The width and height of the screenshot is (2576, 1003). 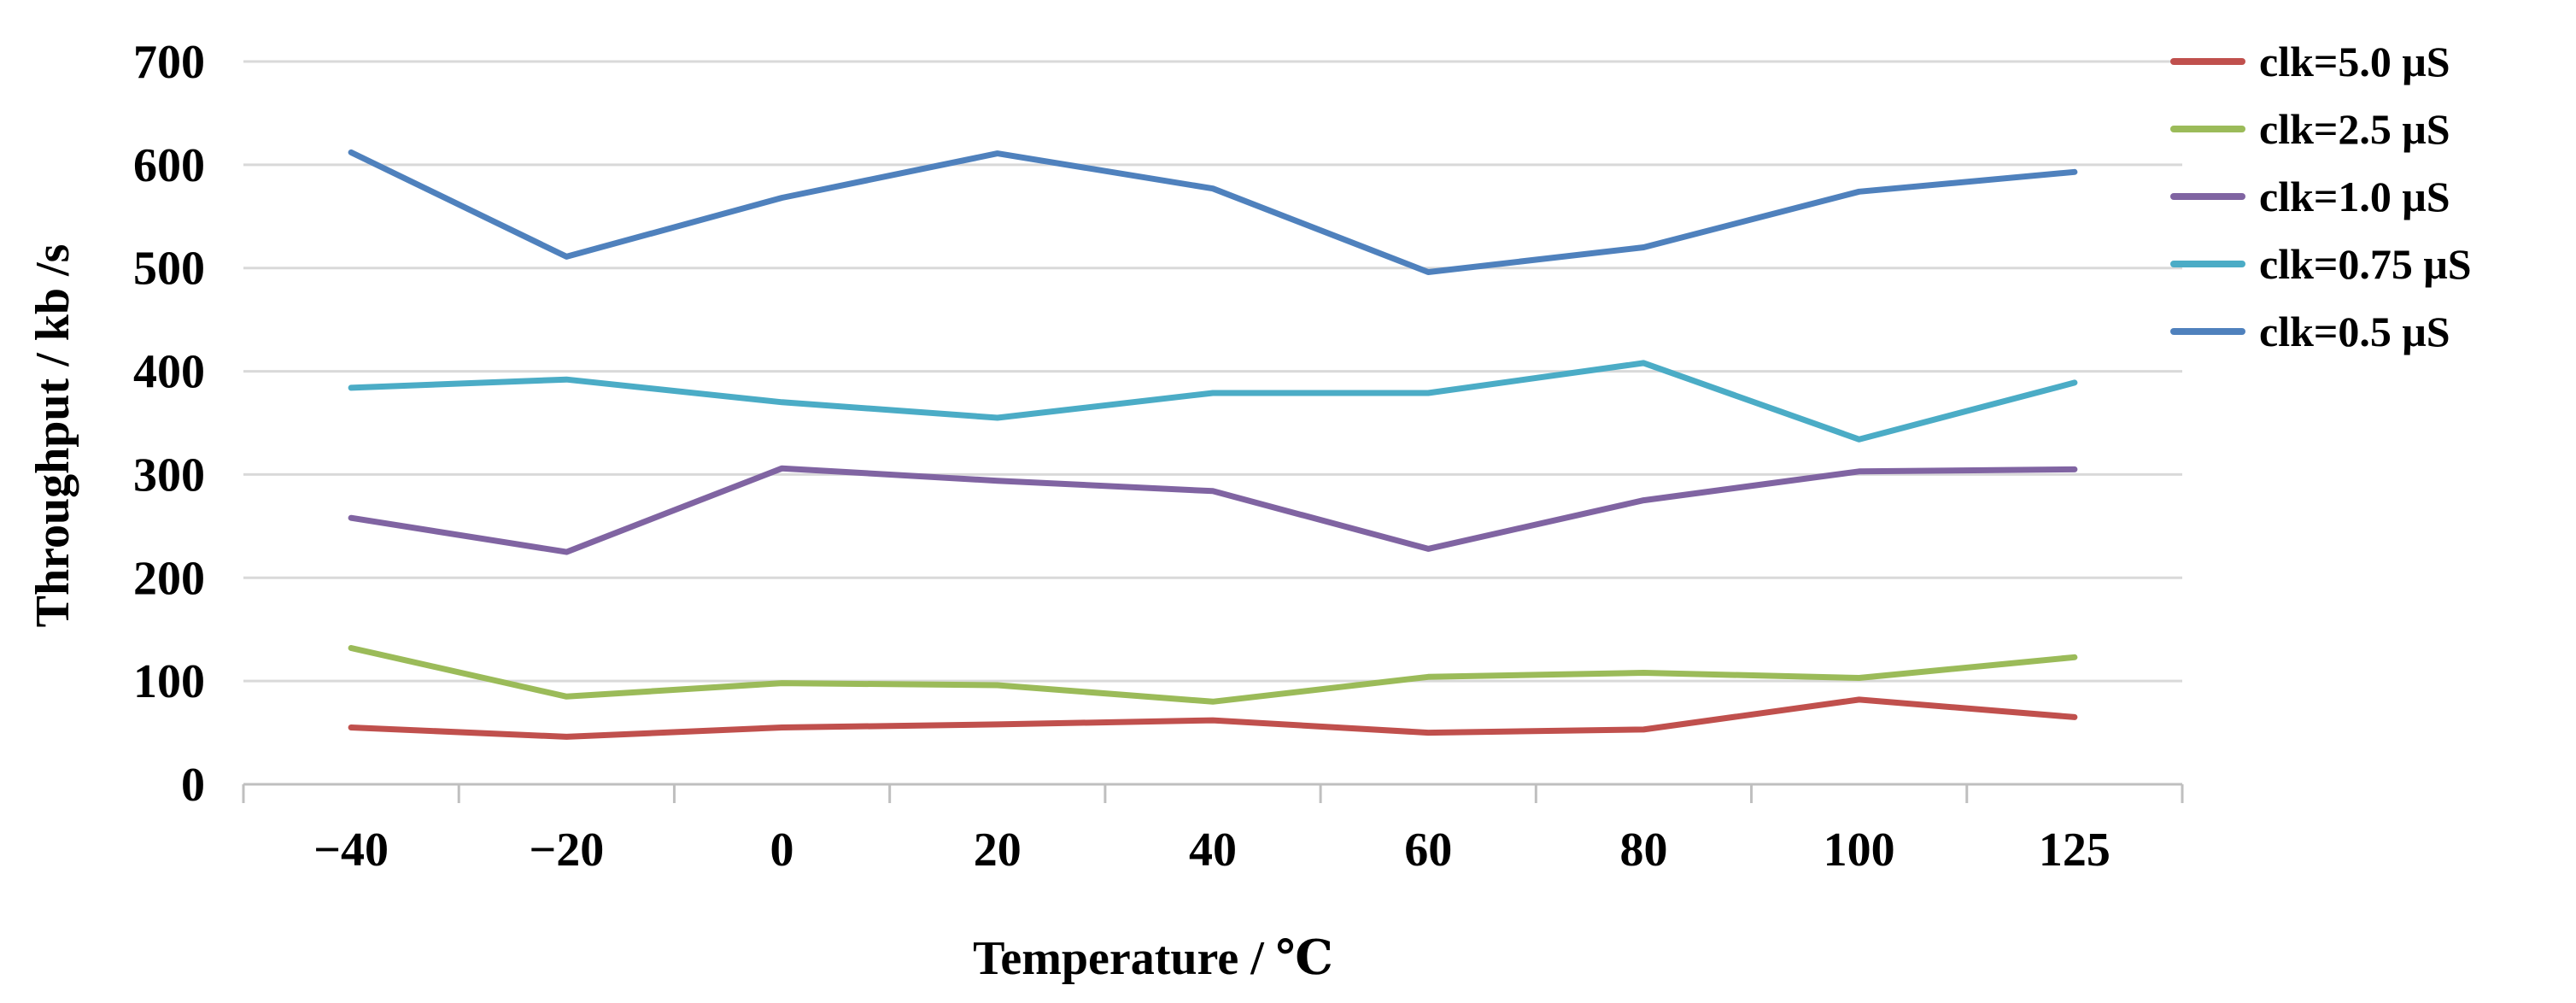 I want to click on x-tick-label: 20, so click(x=998, y=851).